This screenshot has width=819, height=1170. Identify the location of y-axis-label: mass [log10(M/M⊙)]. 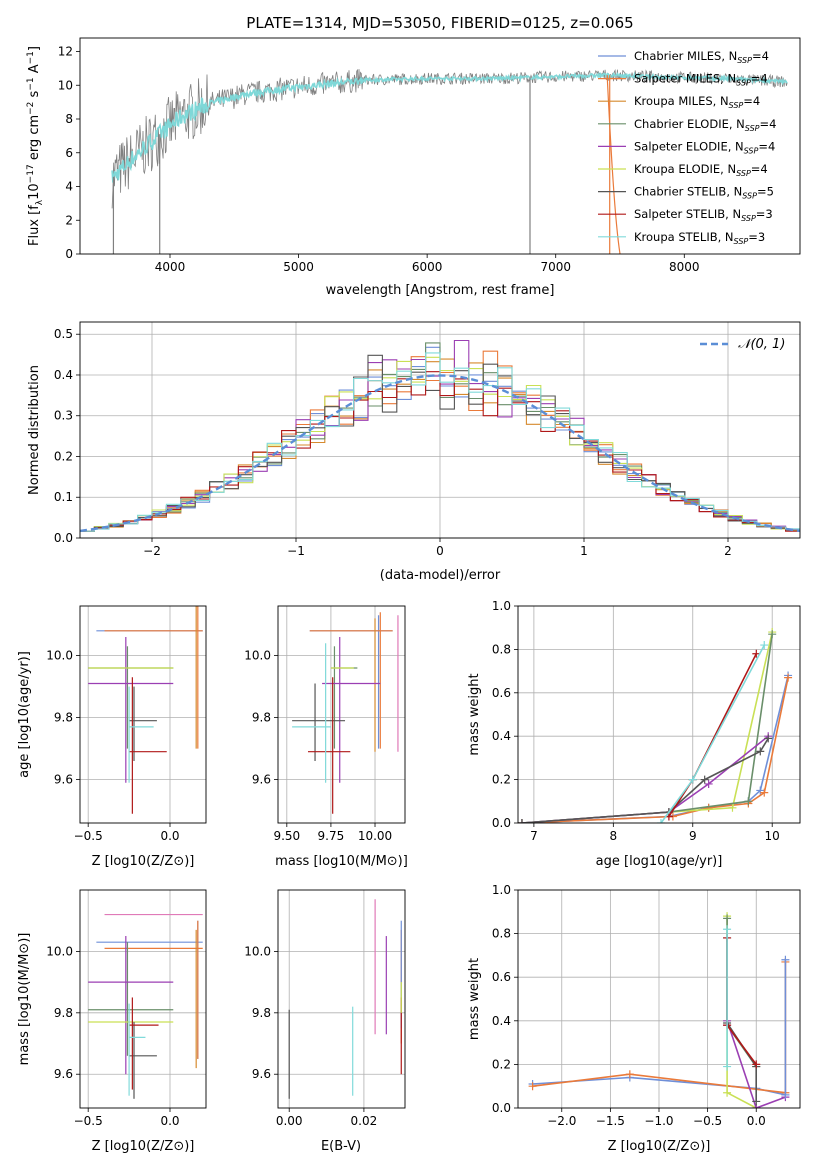
(24, 999).